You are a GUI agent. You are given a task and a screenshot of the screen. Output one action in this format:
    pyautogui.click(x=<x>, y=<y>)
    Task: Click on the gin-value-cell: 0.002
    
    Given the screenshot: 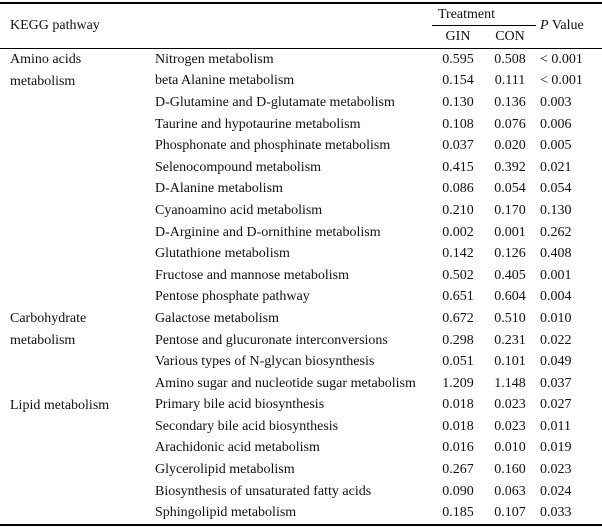 What is the action you would take?
    pyautogui.click(x=458, y=232)
    